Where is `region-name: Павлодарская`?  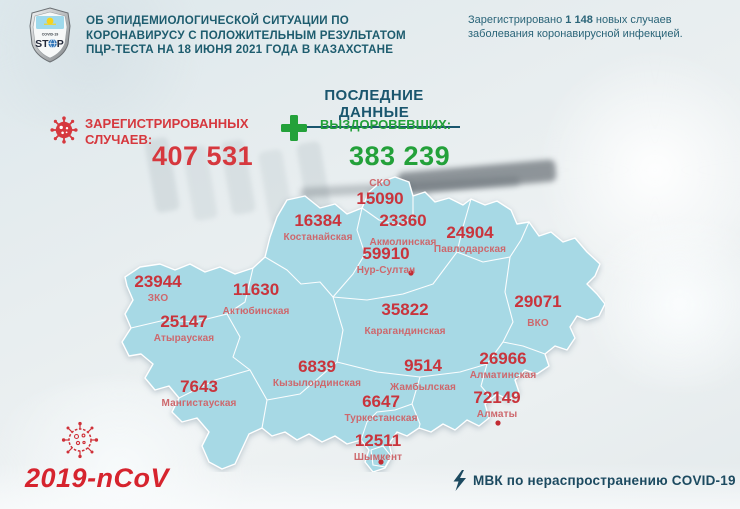
region-name: Павлодарская is located at coordinates (470, 249).